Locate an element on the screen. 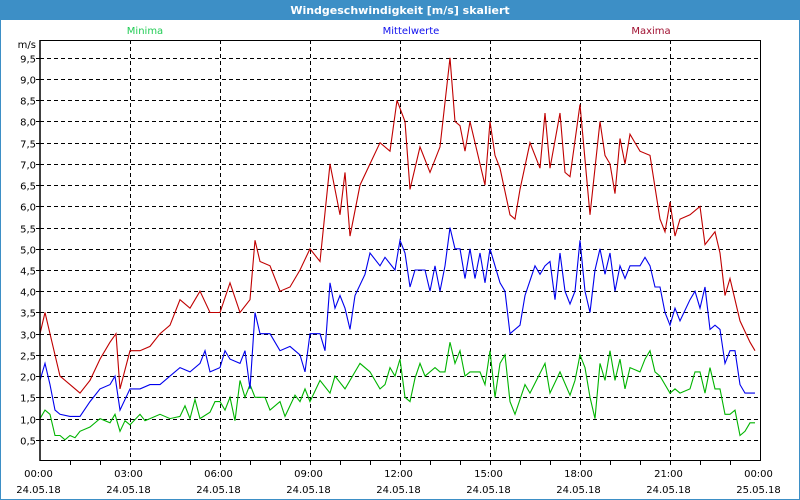 The image size is (800, 500). legend-maxima: Maxima is located at coordinates (650, 31).